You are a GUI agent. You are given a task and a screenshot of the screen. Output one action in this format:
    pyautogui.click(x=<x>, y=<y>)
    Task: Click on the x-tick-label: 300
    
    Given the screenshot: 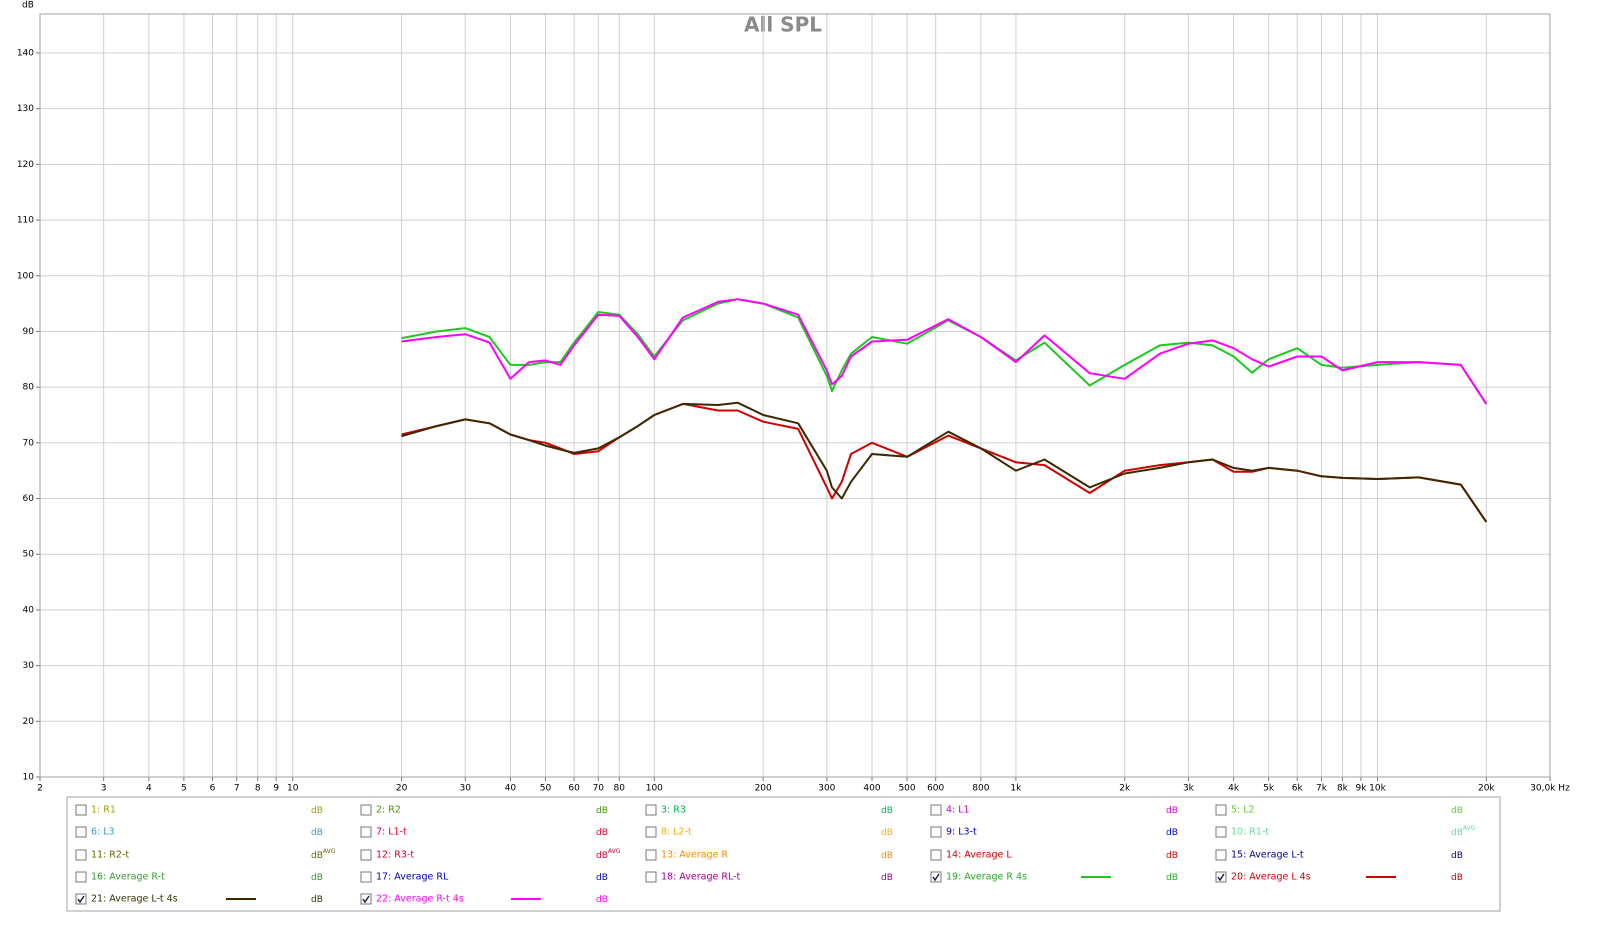 What is the action you would take?
    pyautogui.click(x=826, y=789)
    